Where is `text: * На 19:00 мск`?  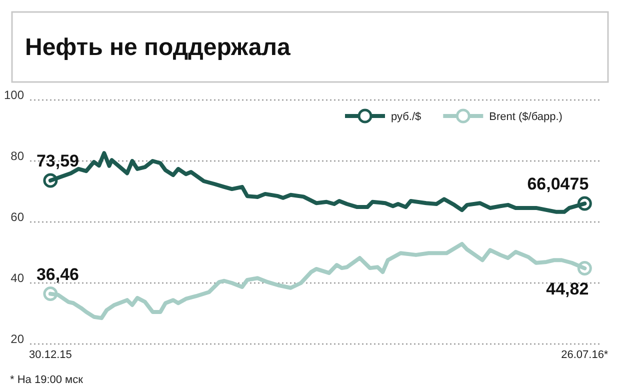
text: * На 19:00 мск is located at coordinates (47, 380).